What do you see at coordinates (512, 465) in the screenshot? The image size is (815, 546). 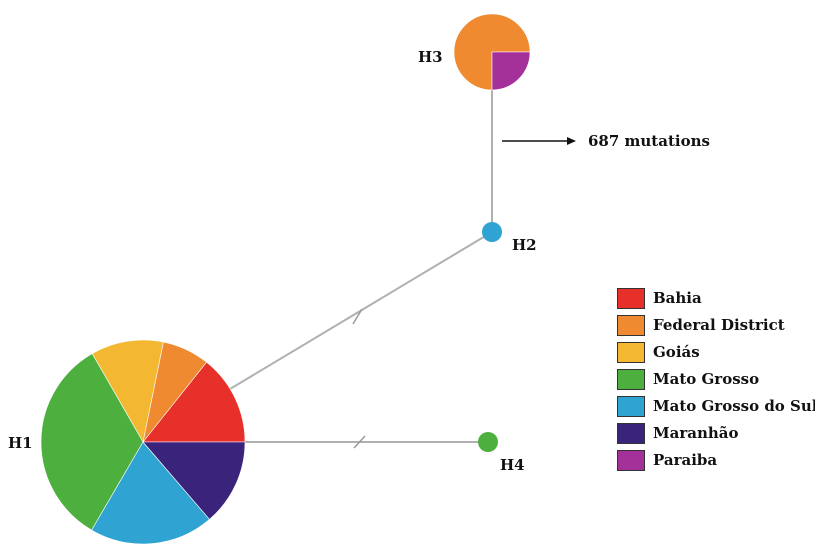 I see `node-label-h4: H4` at bounding box center [512, 465].